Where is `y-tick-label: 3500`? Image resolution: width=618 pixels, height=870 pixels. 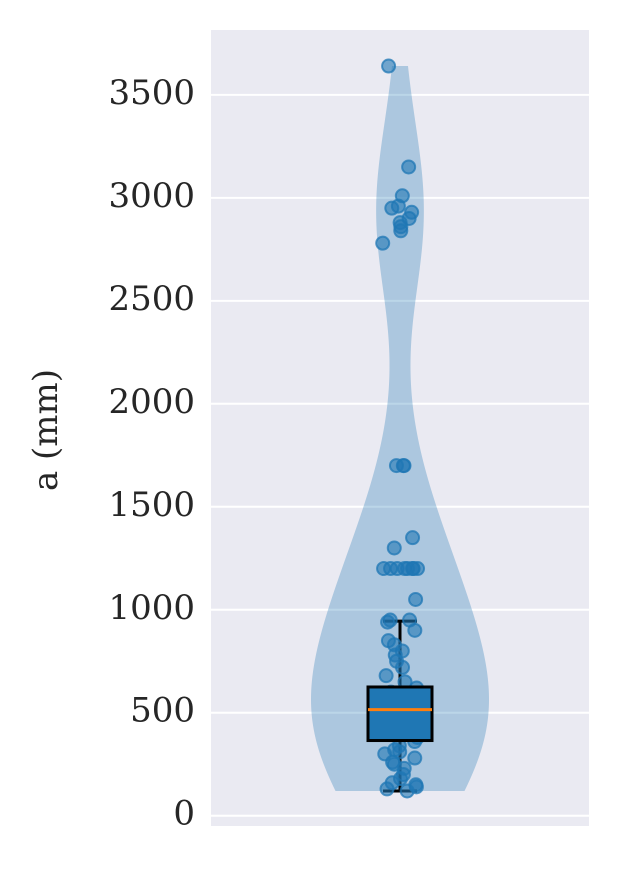
y-tick-label: 3500 is located at coordinates (151, 93).